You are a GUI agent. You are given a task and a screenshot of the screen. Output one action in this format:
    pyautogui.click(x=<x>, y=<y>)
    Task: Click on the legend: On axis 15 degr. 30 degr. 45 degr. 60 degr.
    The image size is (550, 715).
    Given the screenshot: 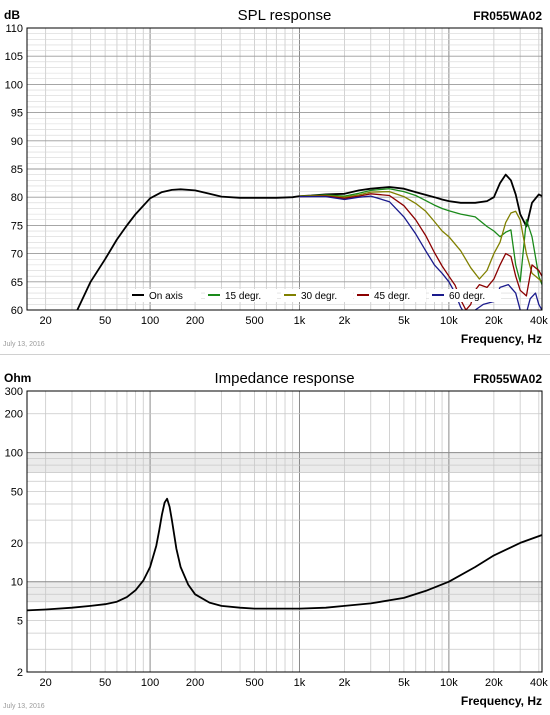 What is the action you would take?
    pyautogui.click(x=315, y=295)
    